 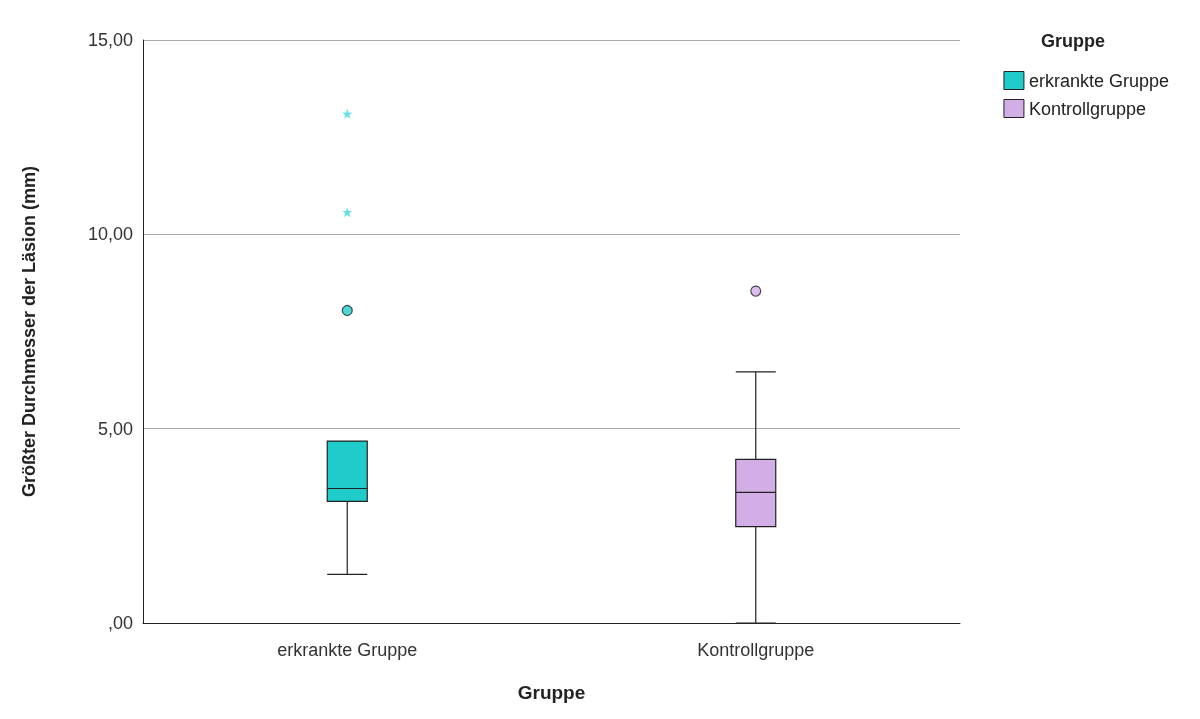 I want to click on y-axis-title: Größter Durchmesser der Läsion (mm), so click(x=29, y=331).